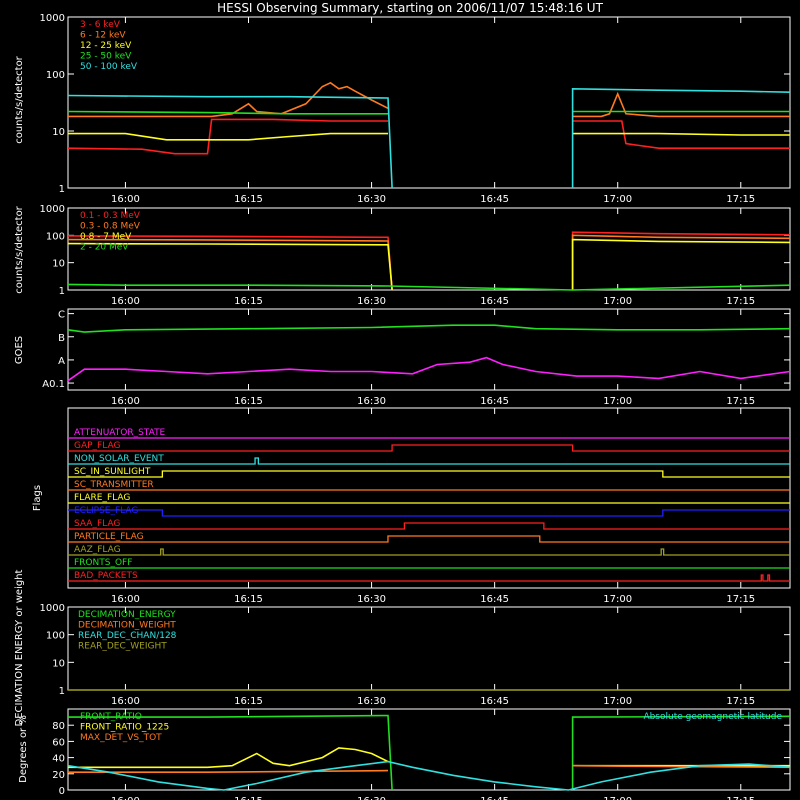 The image size is (800, 800). Describe the element at coordinates (122, 647) in the screenshot. I see `legend-entry: REAR_DEC_WEIGHT` at that location.